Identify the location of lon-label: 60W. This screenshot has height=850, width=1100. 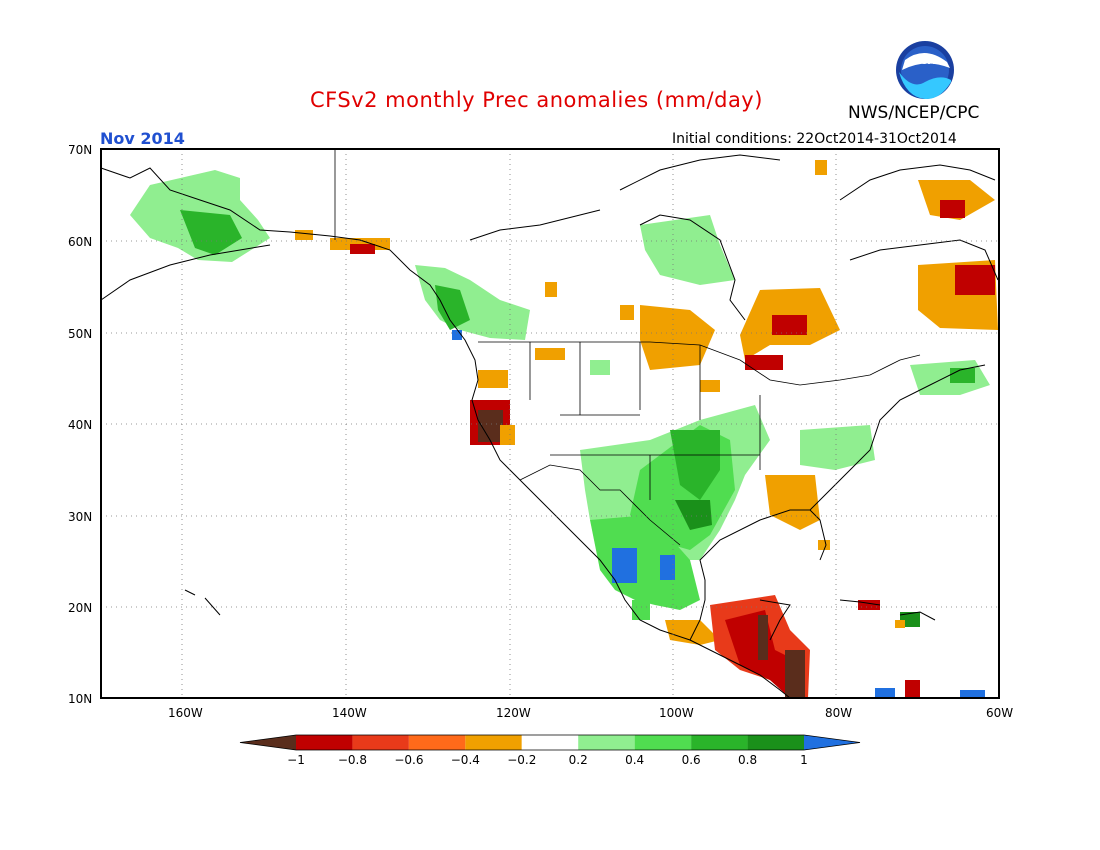
(999, 713).